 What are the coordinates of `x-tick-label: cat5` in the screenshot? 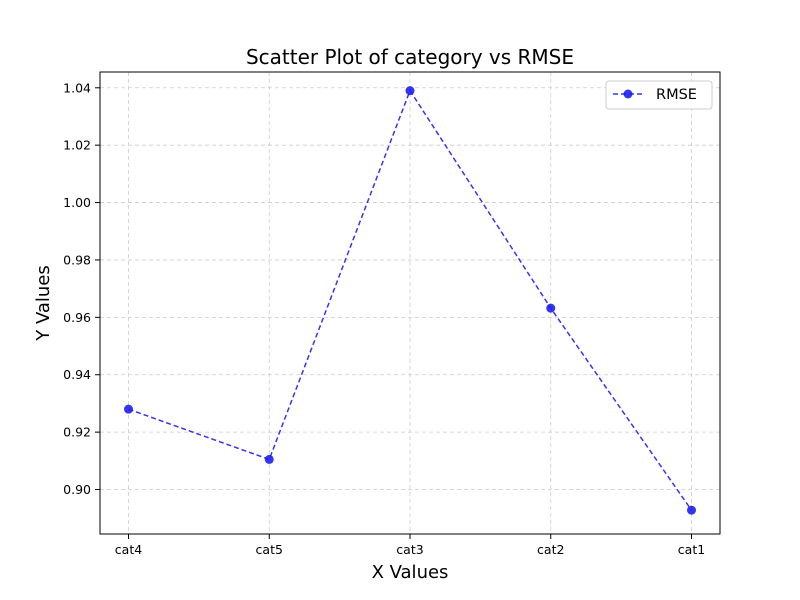 It's located at (269, 549).